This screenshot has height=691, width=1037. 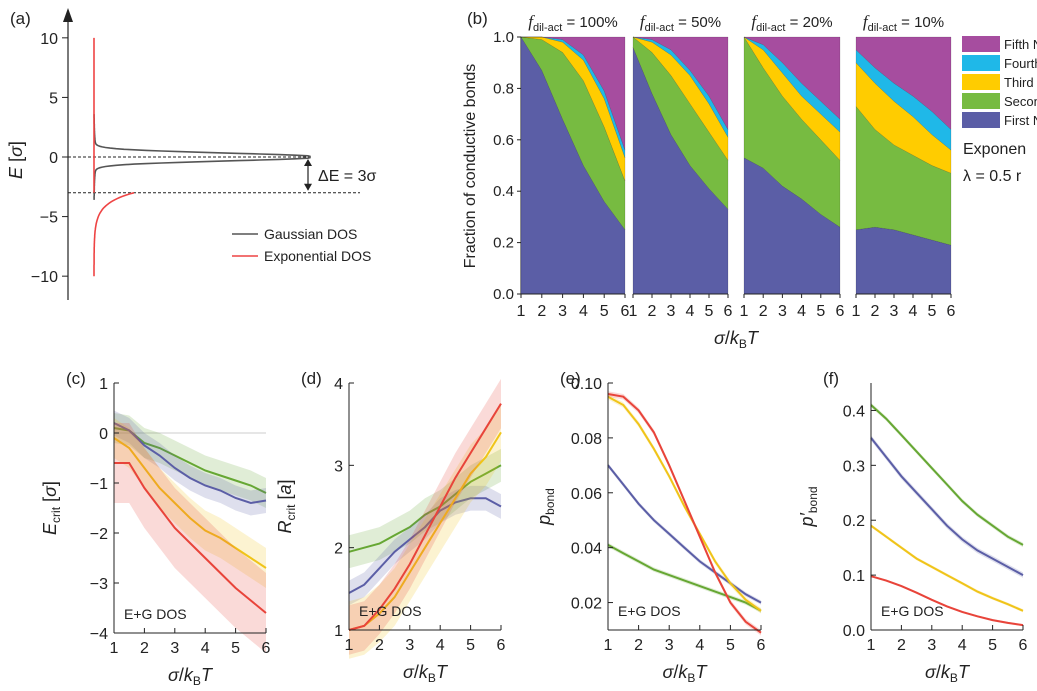 I want to click on side-text-model: Exponen, so click(x=994, y=149).